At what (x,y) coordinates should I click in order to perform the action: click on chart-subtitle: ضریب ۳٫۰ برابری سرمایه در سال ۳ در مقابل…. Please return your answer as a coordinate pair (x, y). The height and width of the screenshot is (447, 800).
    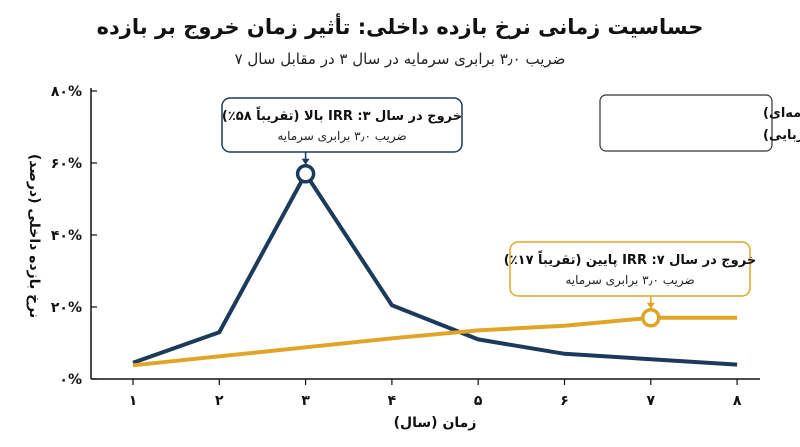
    Looking at the image, I should click on (400, 59).